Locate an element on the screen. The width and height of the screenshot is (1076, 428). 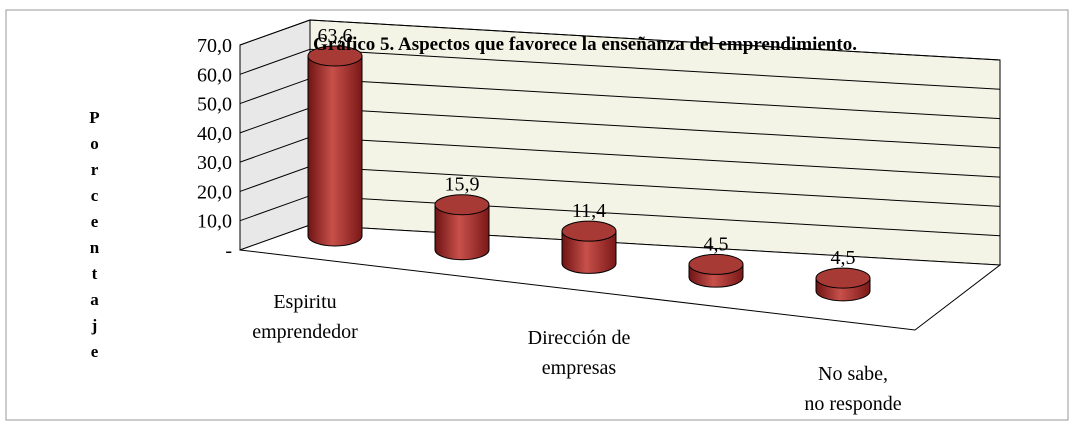
y-tick-label: 40,0 is located at coordinates (214, 134).